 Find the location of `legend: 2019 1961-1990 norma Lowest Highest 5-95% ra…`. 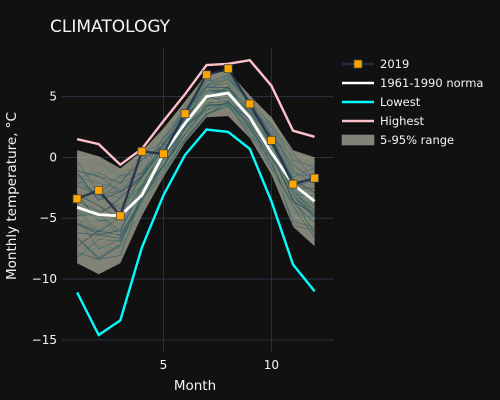

legend: 2019 1961-1990 norma Lowest Highest 5-95% ra… is located at coordinates (412, 102).